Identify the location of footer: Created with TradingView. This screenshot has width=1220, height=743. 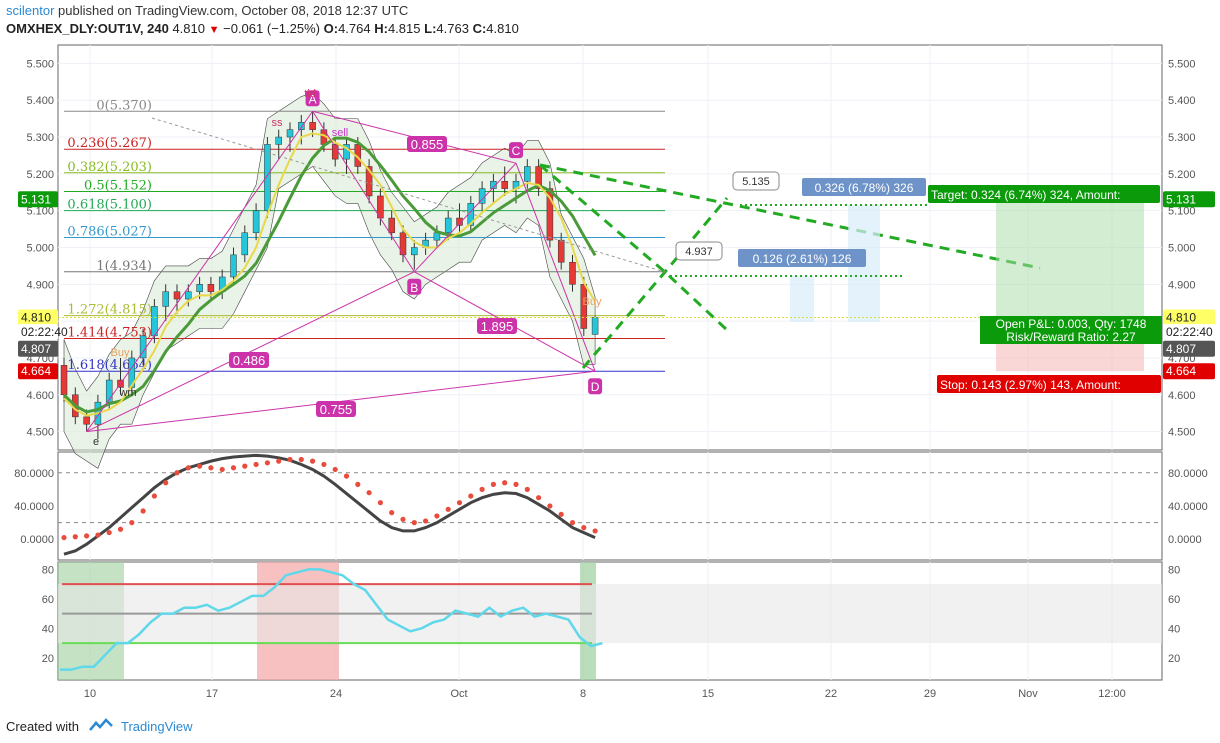
(99, 726).